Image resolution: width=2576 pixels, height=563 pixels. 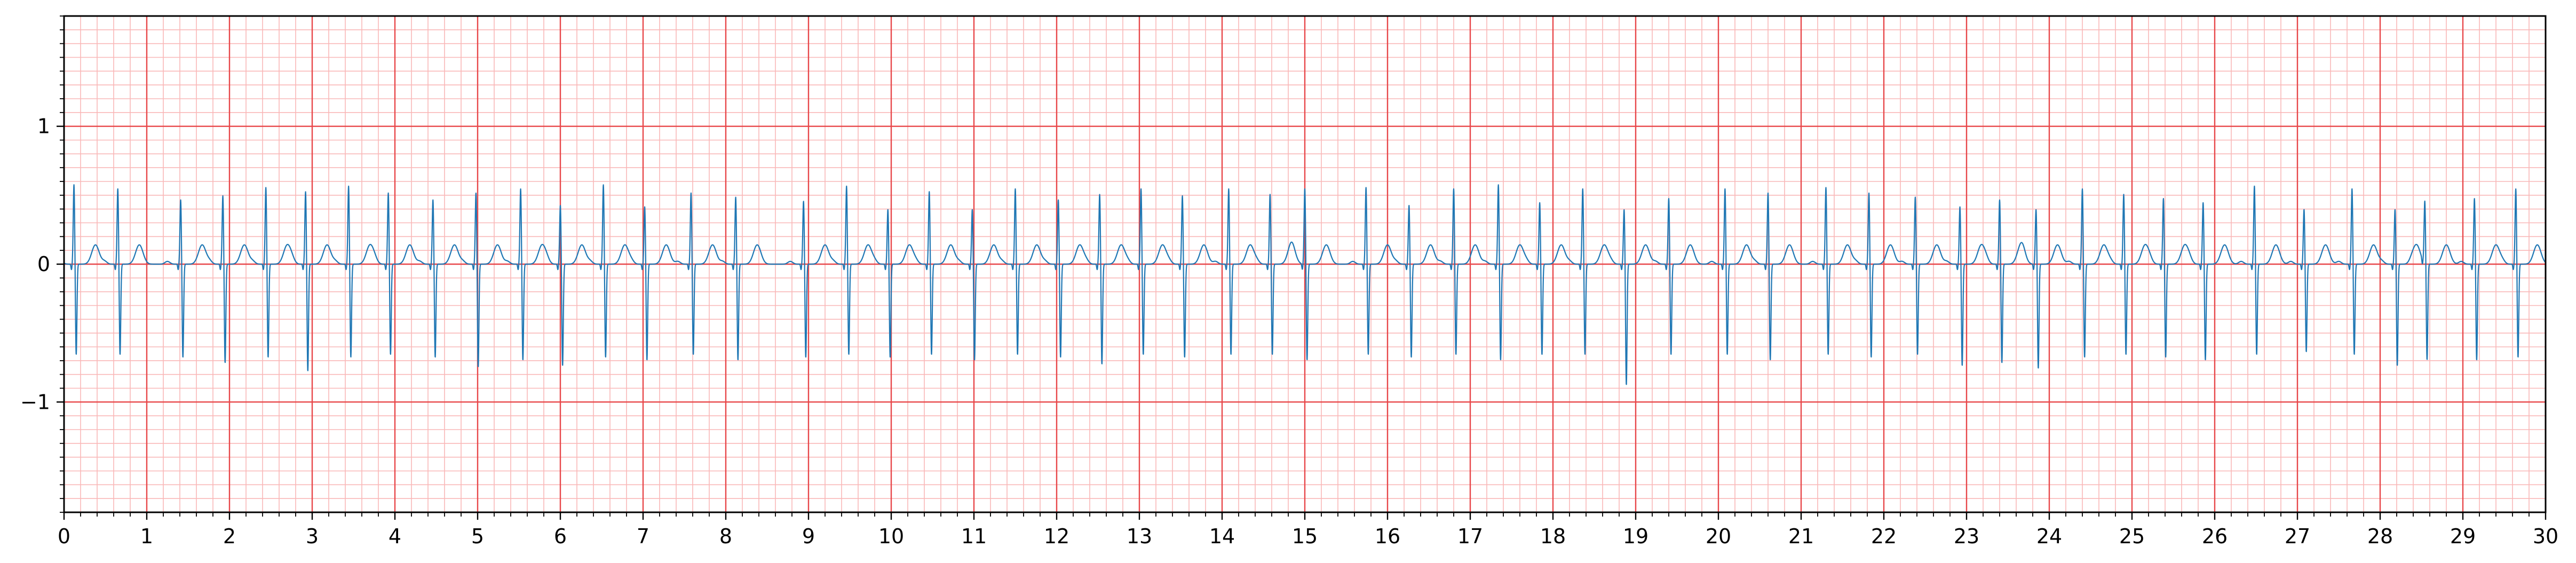 What do you see at coordinates (1305, 536) in the screenshot?
I see `x-tick-label: 15` at bounding box center [1305, 536].